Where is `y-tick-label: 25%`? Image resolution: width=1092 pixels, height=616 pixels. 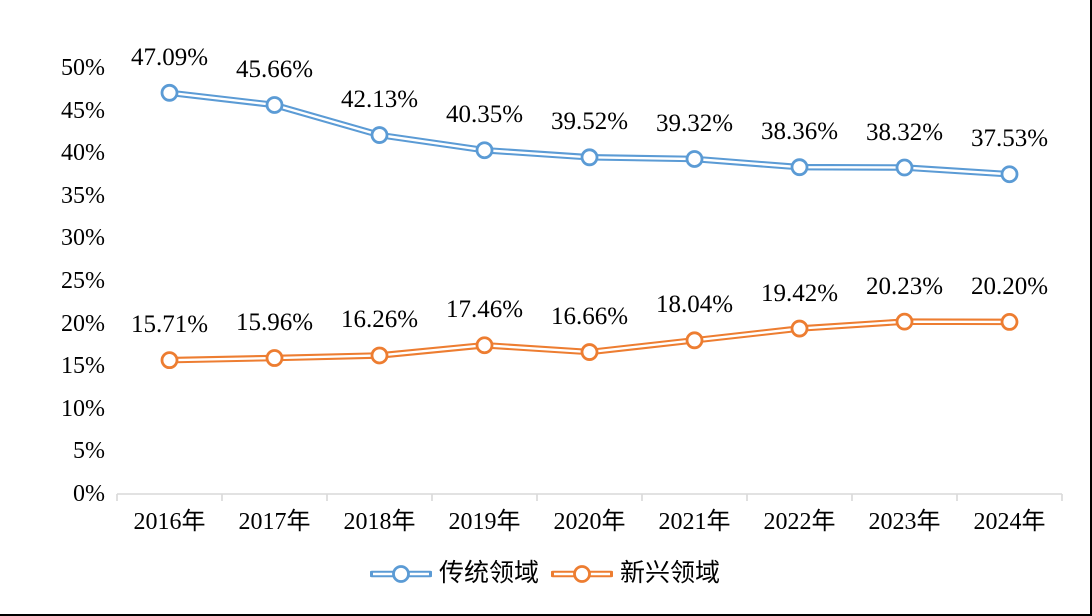 y-tick-label: 25% is located at coordinates (83, 281).